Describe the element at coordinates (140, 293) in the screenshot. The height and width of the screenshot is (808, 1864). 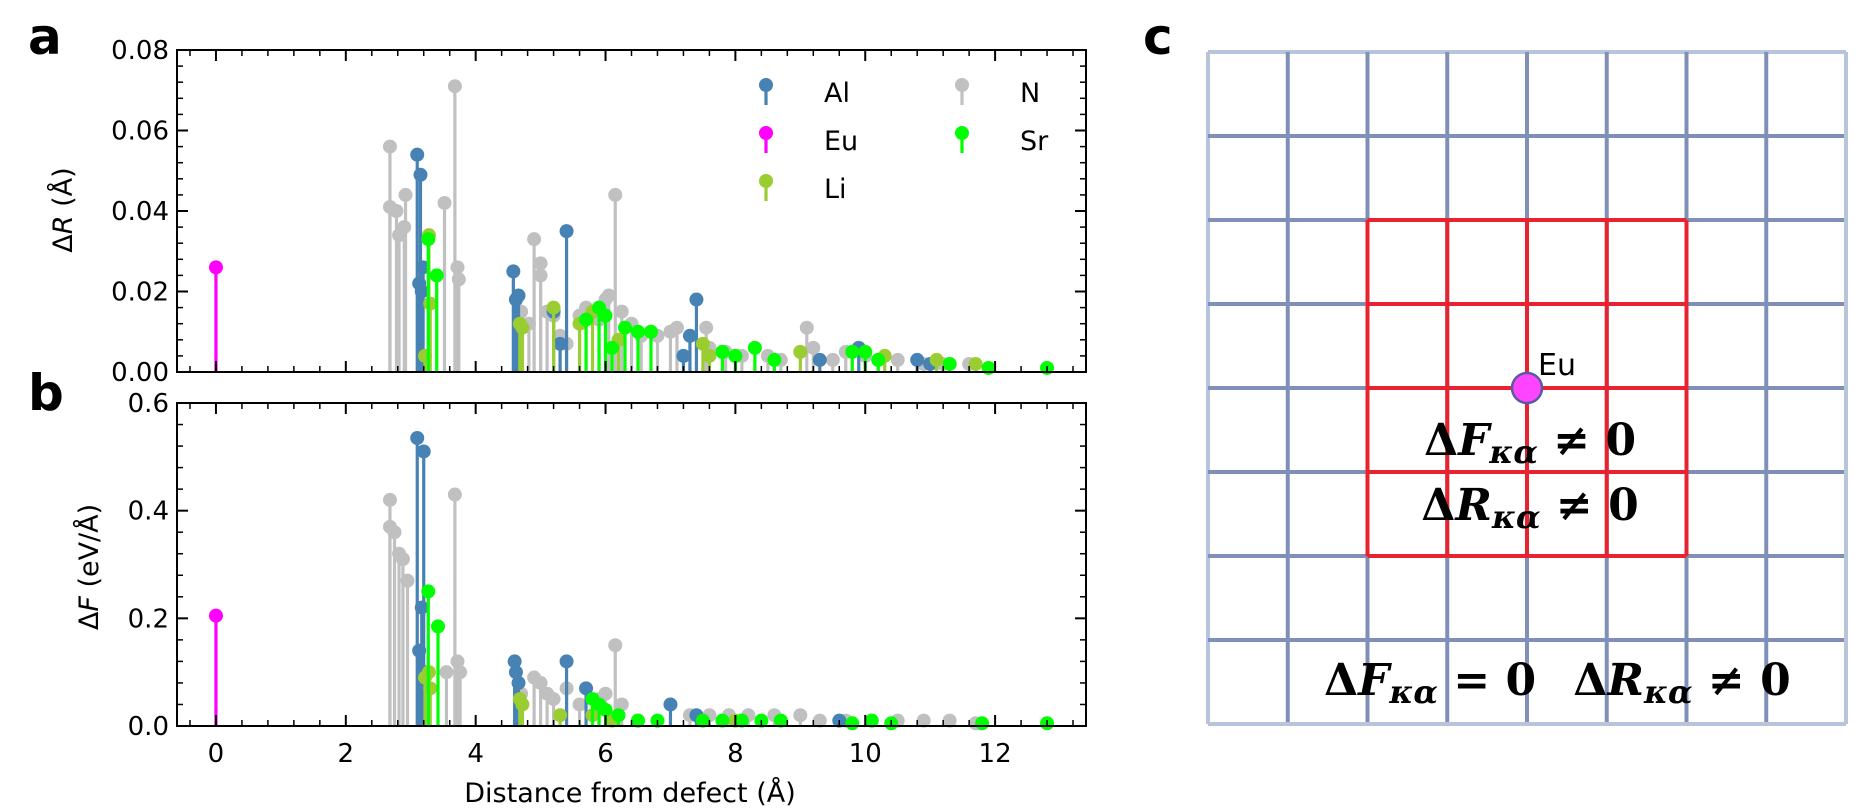
I see `y-tick-label: 0.02` at that location.